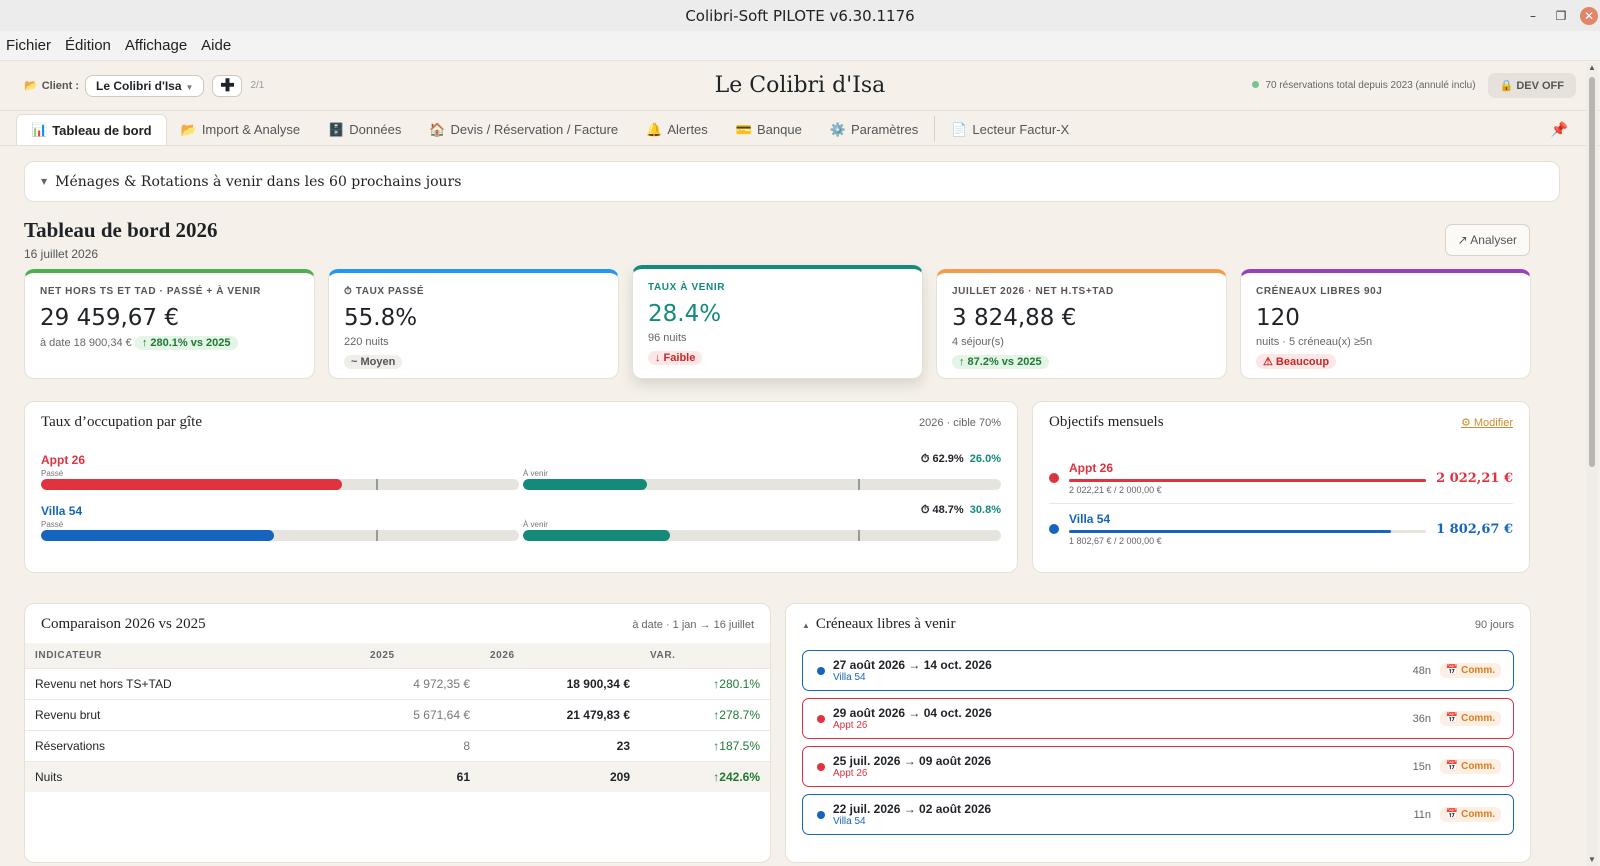 The height and width of the screenshot is (866, 1600). What do you see at coordinates (800, 46) in the screenshot?
I see `menu-bar: Fichier Édition Affichage Aide` at bounding box center [800, 46].